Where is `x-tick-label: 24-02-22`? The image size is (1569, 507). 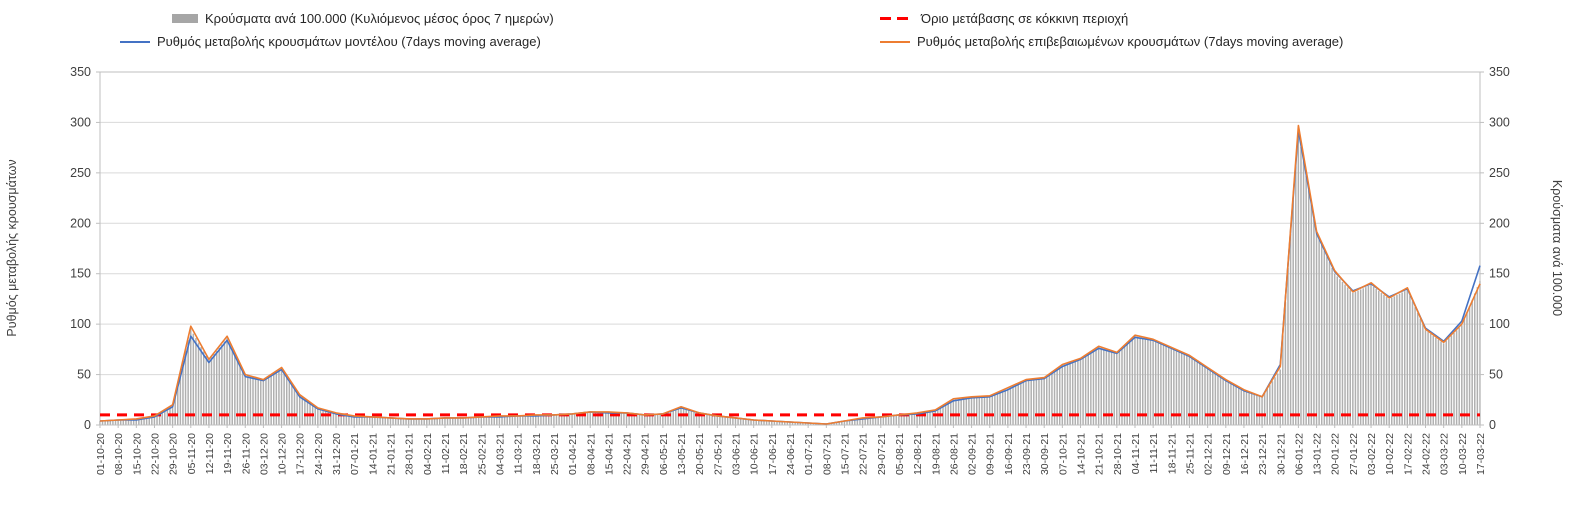
x-tick-label: 24-02-22 is located at coordinates (1427, 454).